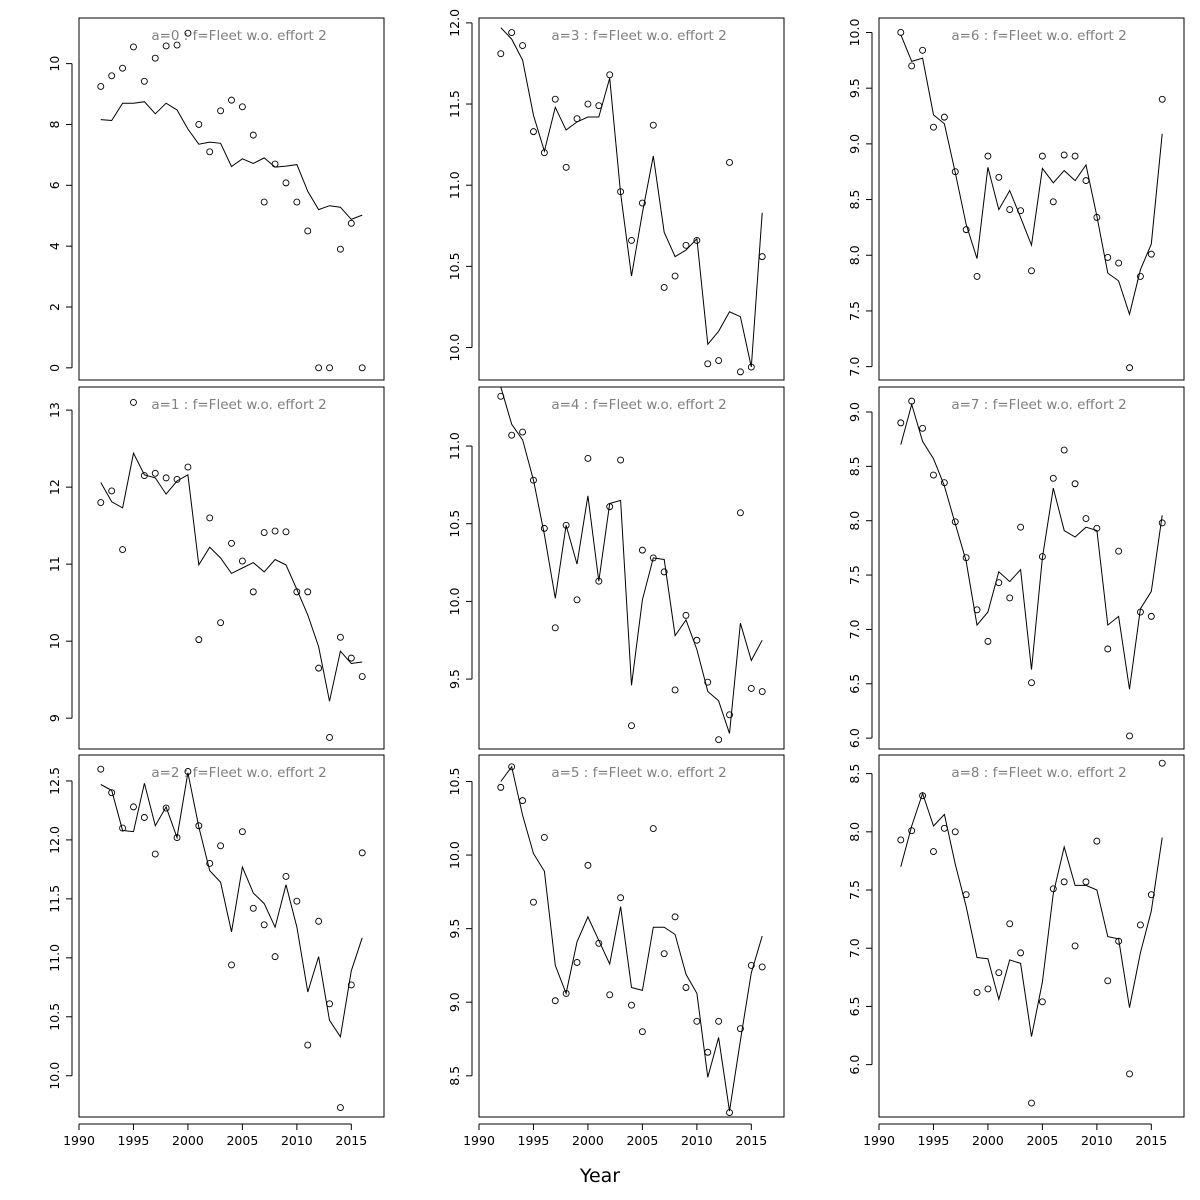 This screenshot has height=1200, width=1200. Describe the element at coordinates (638, 405) in the screenshot. I see `panel-title: a=4 : f=Fleet w.o. effort 2` at that location.